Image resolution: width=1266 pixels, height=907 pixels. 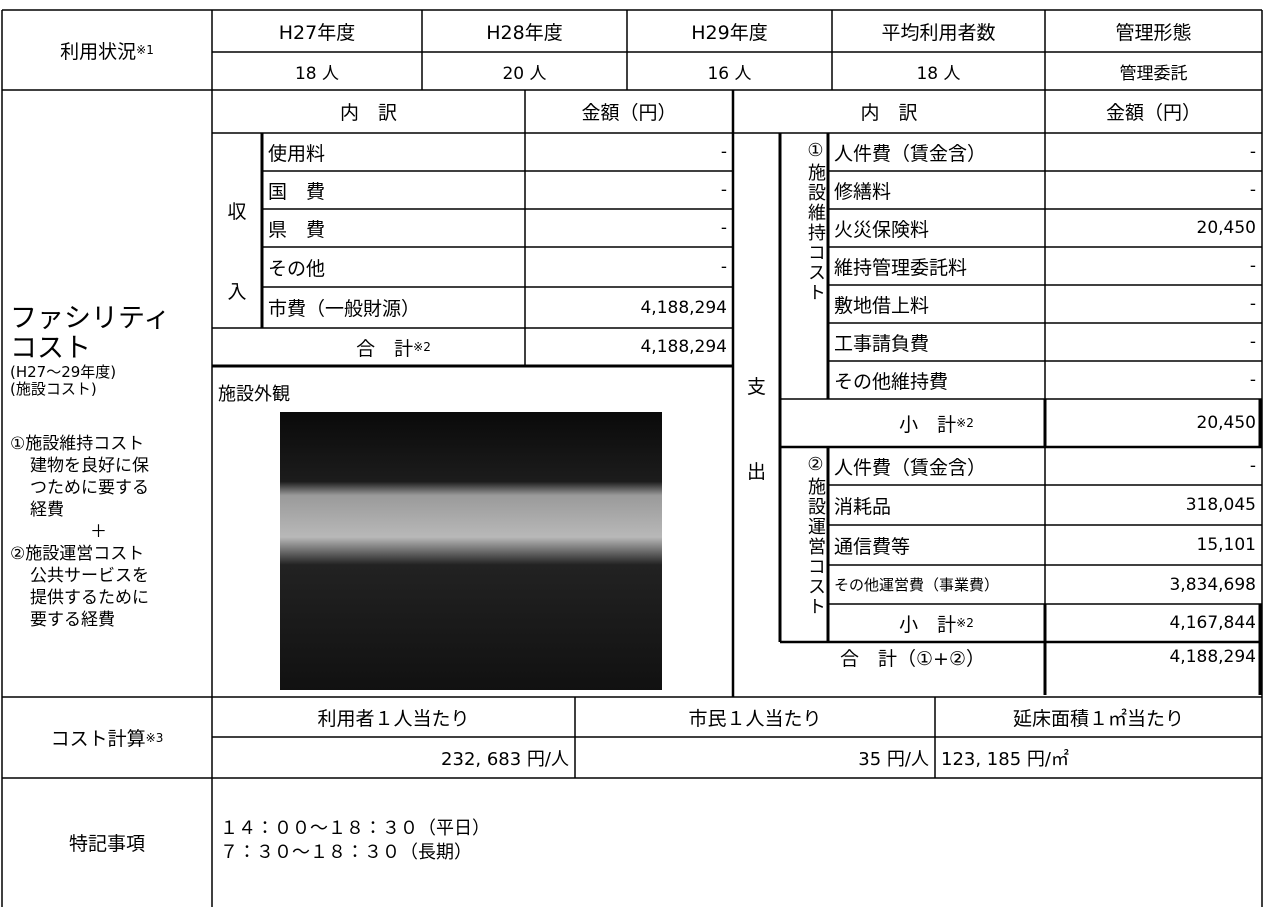 I want to click on total-label: 合 計 ※2, so click(x=393, y=347).